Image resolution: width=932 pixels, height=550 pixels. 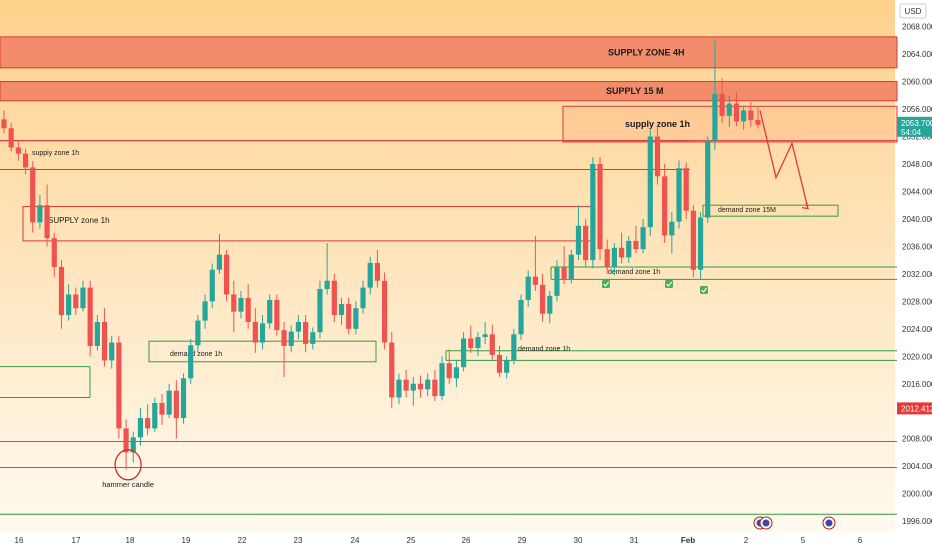 What do you see at coordinates (746, 540) in the screenshot?
I see `time-tick-label: 2` at bounding box center [746, 540].